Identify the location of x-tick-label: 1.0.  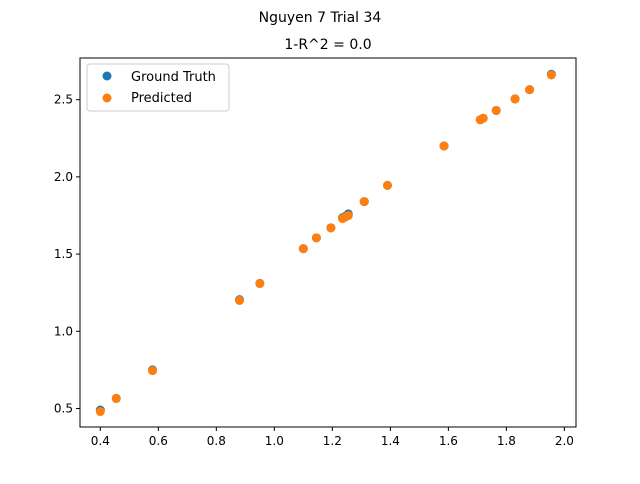
(274, 441).